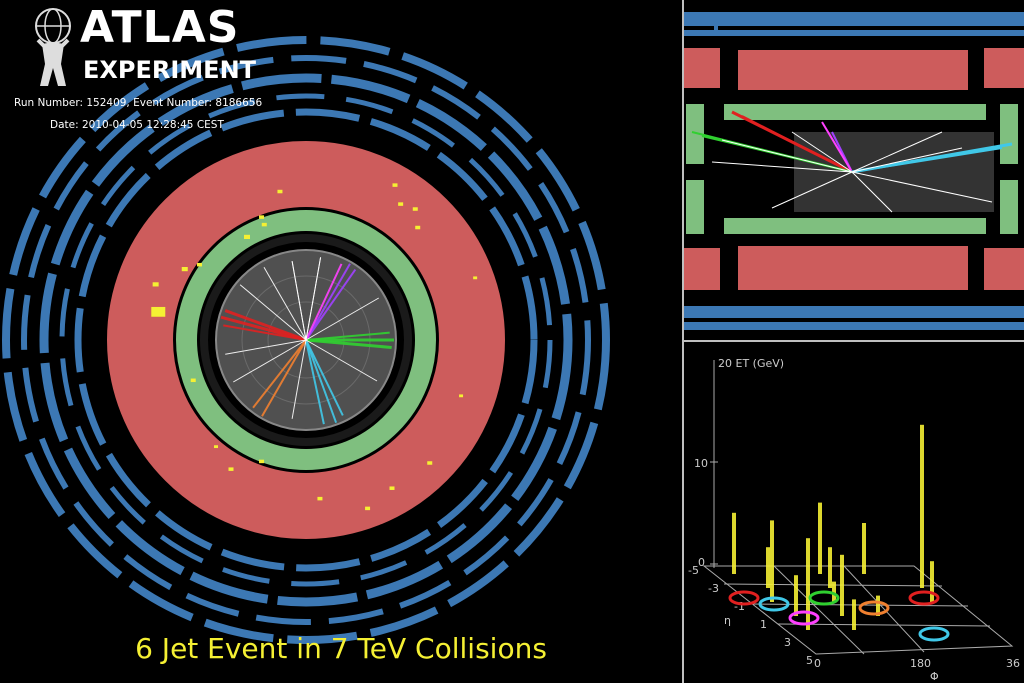 The width and height of the screenshot is (1024, 683). What do you see at coordinates (53, 47) in the screenshot?
I see `atlas-figure-icon` at bounding box center [53, 47].